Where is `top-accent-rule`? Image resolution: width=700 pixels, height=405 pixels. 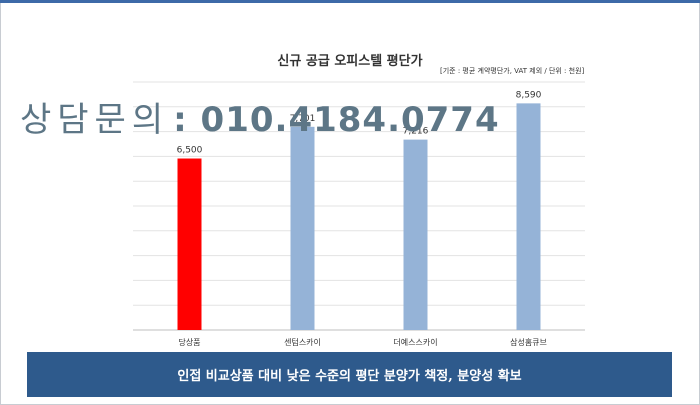 top-accent-rule is located at coordinates (350, 1).